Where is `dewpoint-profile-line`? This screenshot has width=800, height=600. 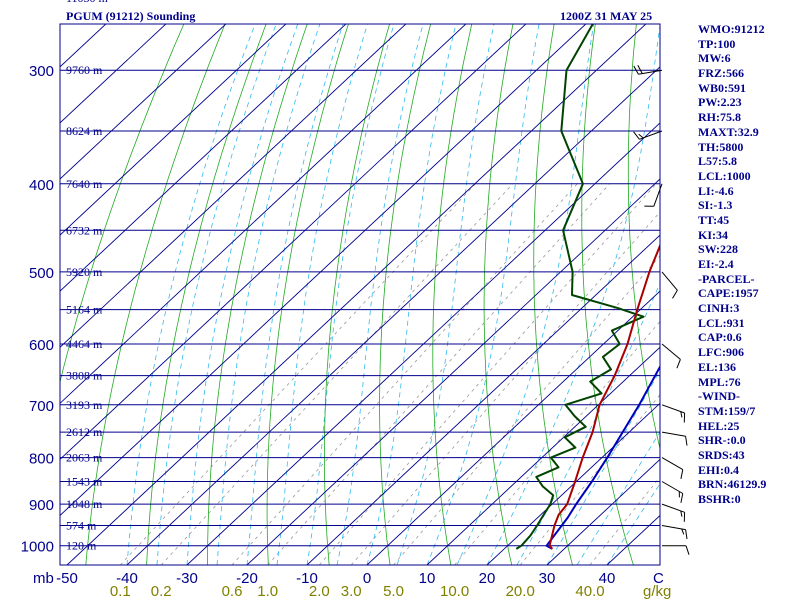
dewpoint-profile-line is located at coordinates (580, 287).